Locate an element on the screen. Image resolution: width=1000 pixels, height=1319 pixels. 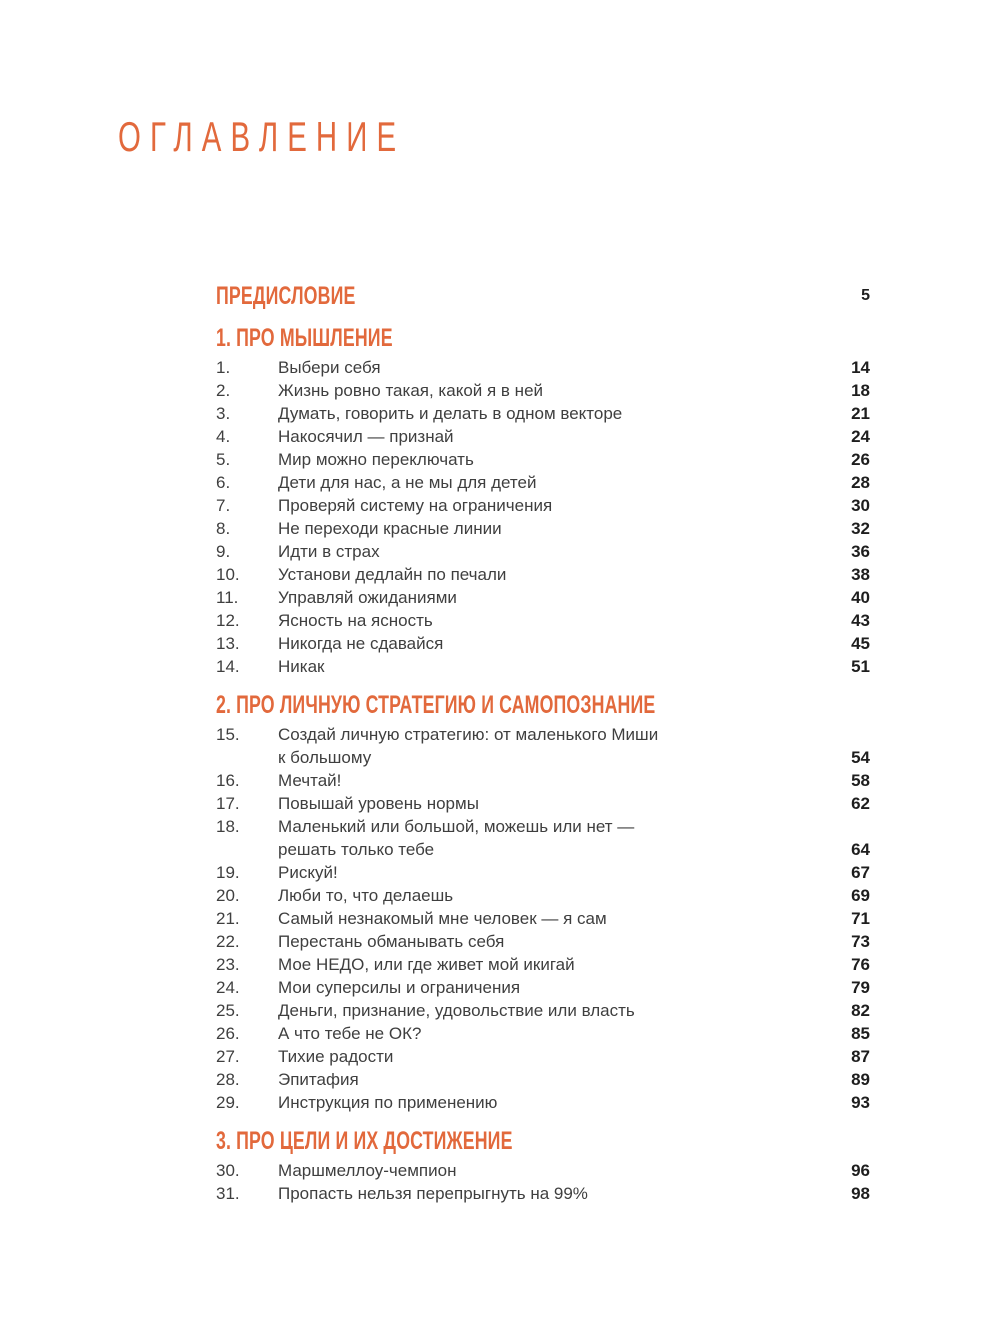
entry-number: 14. is located at coordinates (228, 666).